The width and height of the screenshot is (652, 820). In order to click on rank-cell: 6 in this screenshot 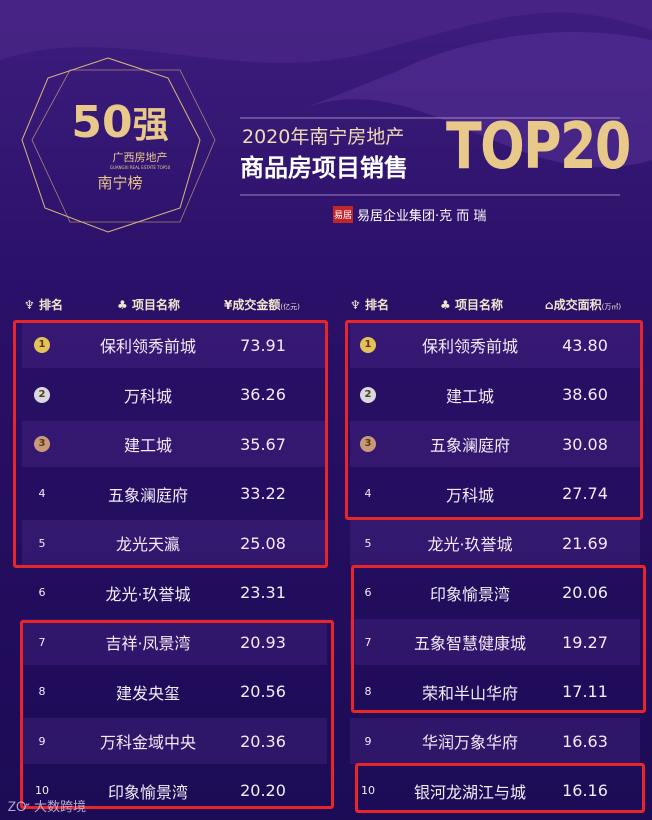, I will do `click(42, 592)`.